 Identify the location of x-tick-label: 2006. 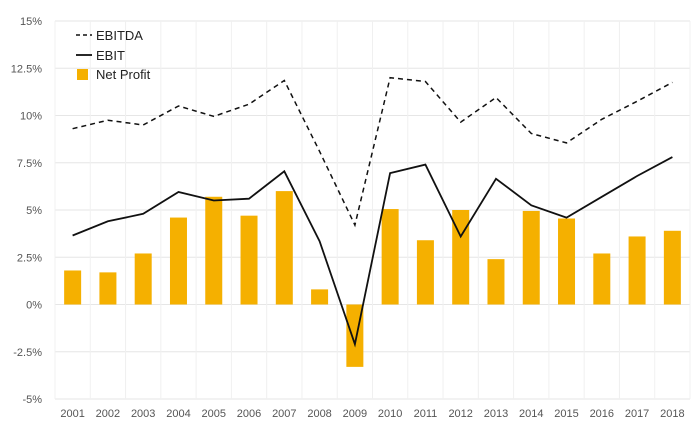
(249, 414).